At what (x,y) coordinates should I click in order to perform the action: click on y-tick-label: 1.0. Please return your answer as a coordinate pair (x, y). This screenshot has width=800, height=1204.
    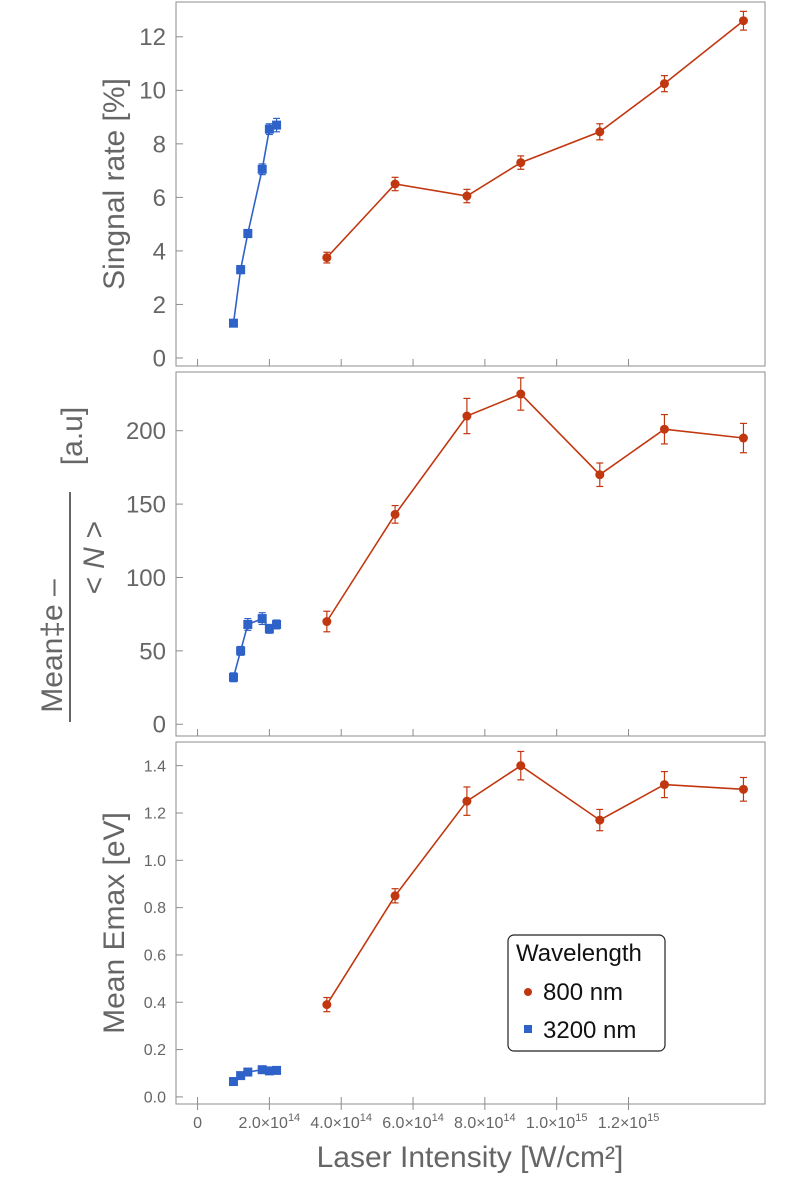
    Looking at the image, I should click on (155, 861).